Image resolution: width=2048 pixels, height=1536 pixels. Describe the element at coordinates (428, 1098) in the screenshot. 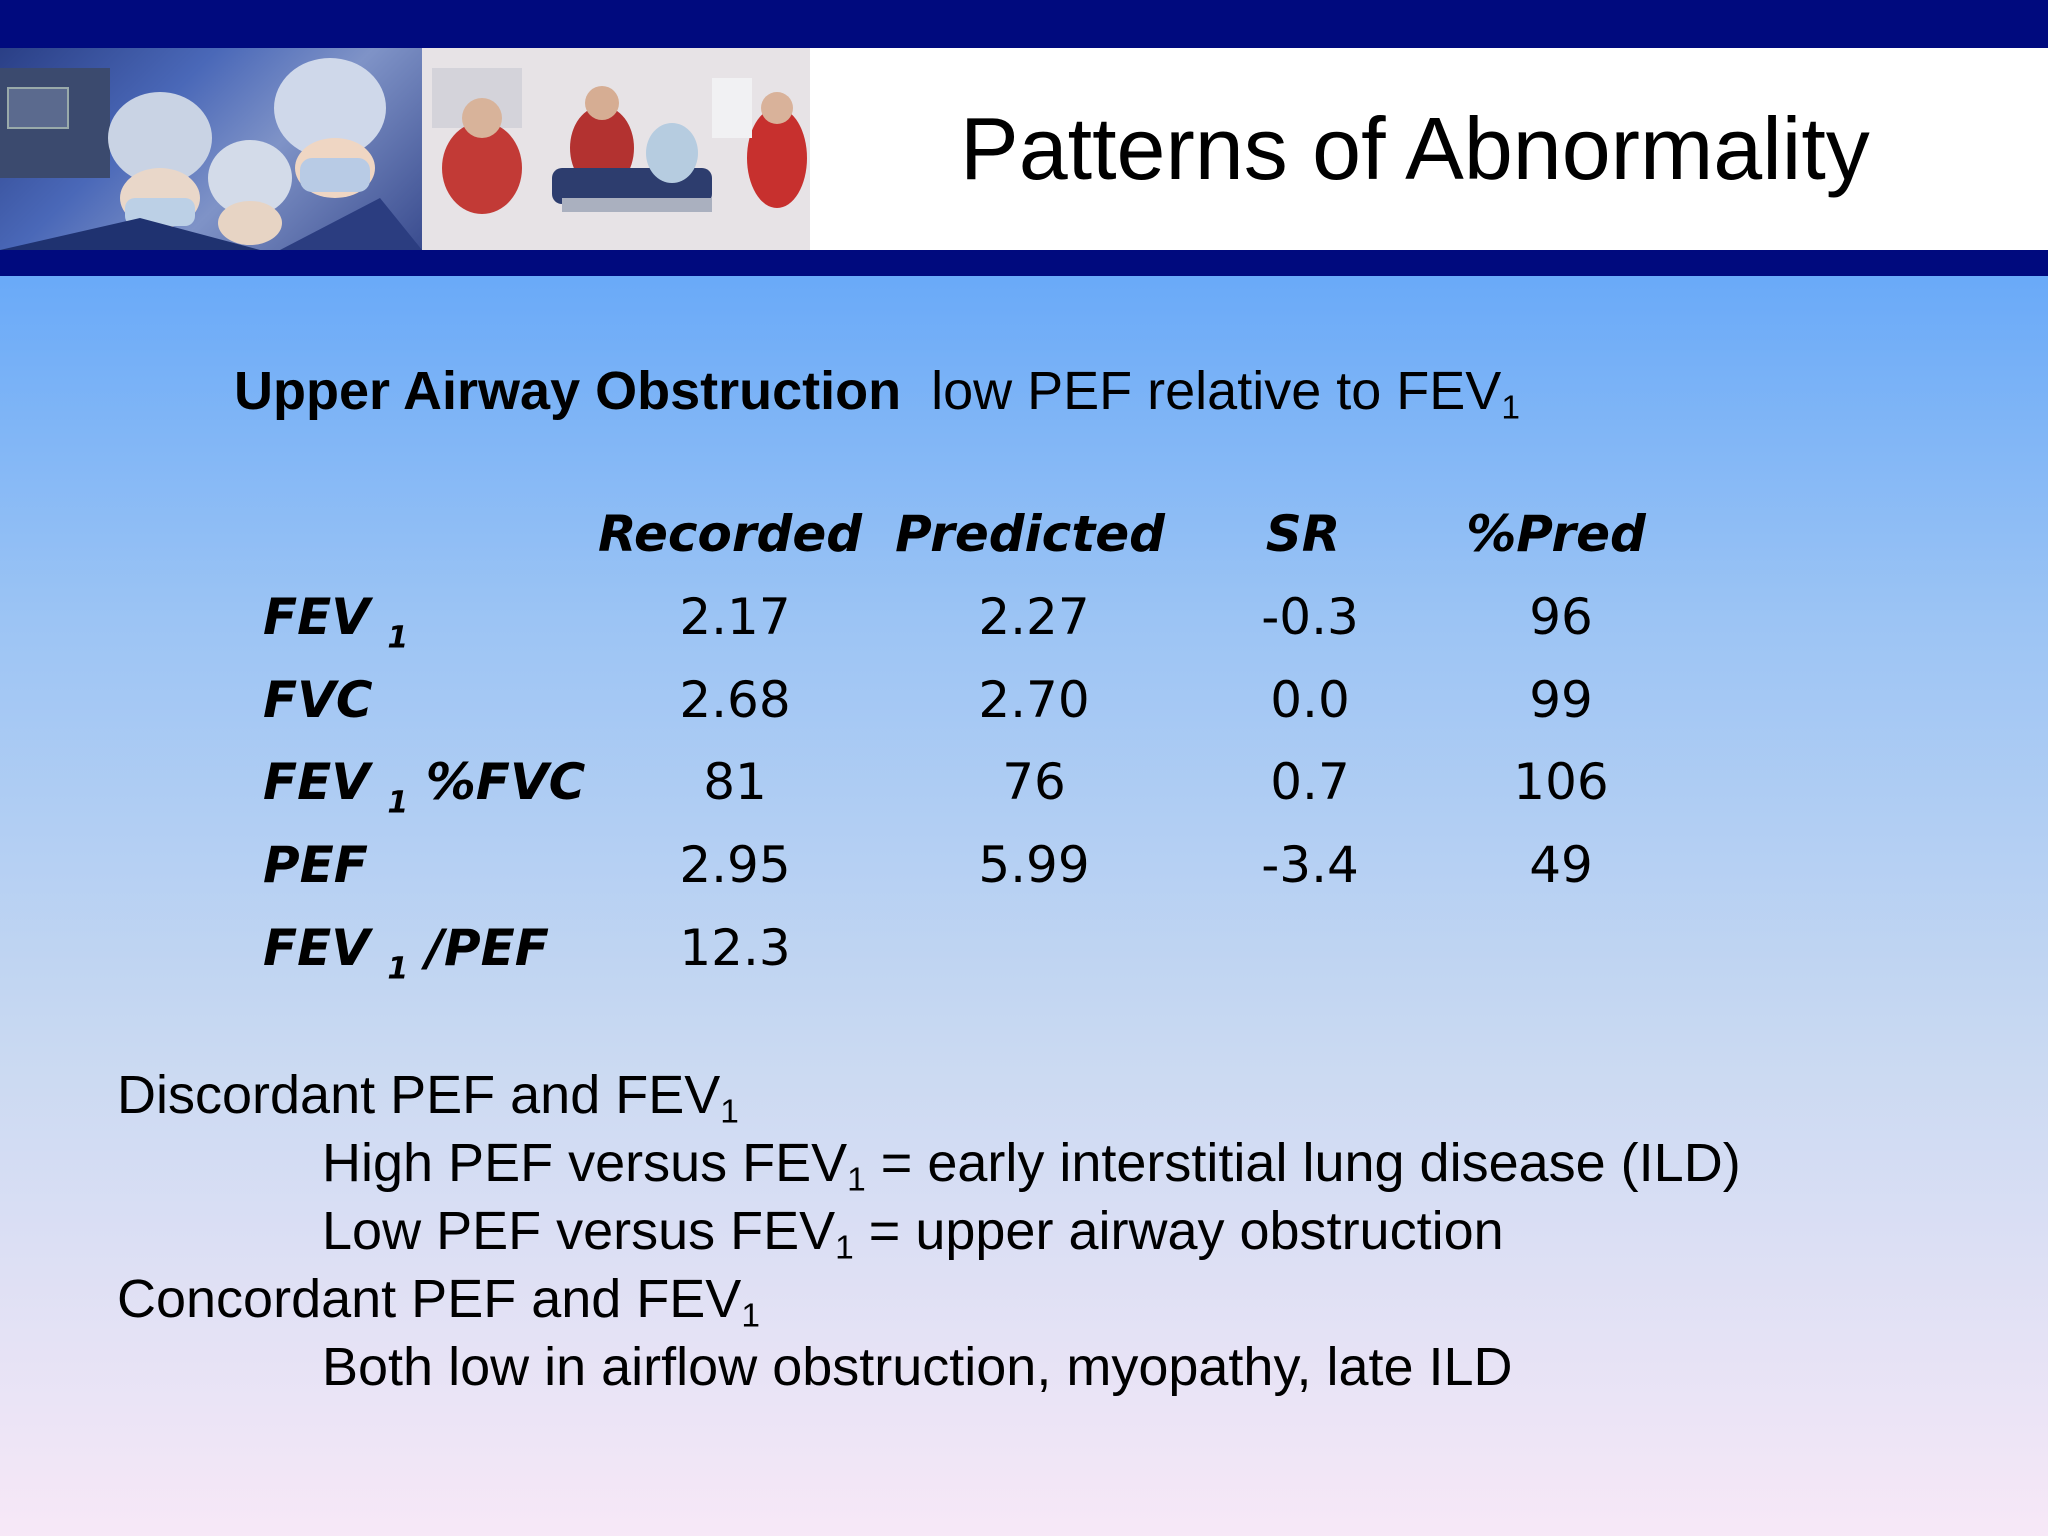

I see `note-discordant: Discordant PEF and FEV1` at that location.